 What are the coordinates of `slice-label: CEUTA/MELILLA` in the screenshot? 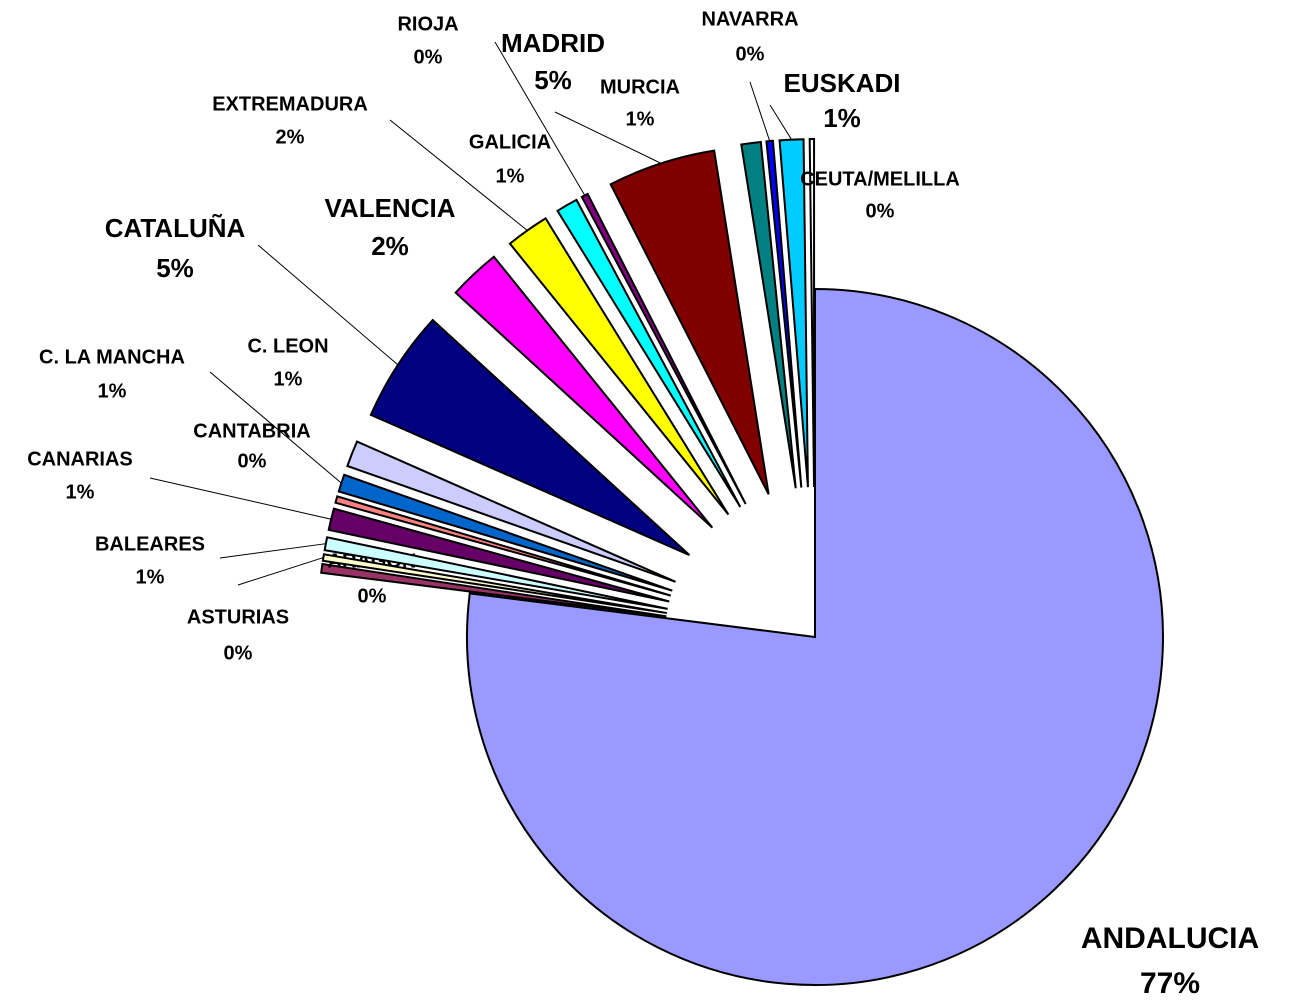 It's located at (880, 179).